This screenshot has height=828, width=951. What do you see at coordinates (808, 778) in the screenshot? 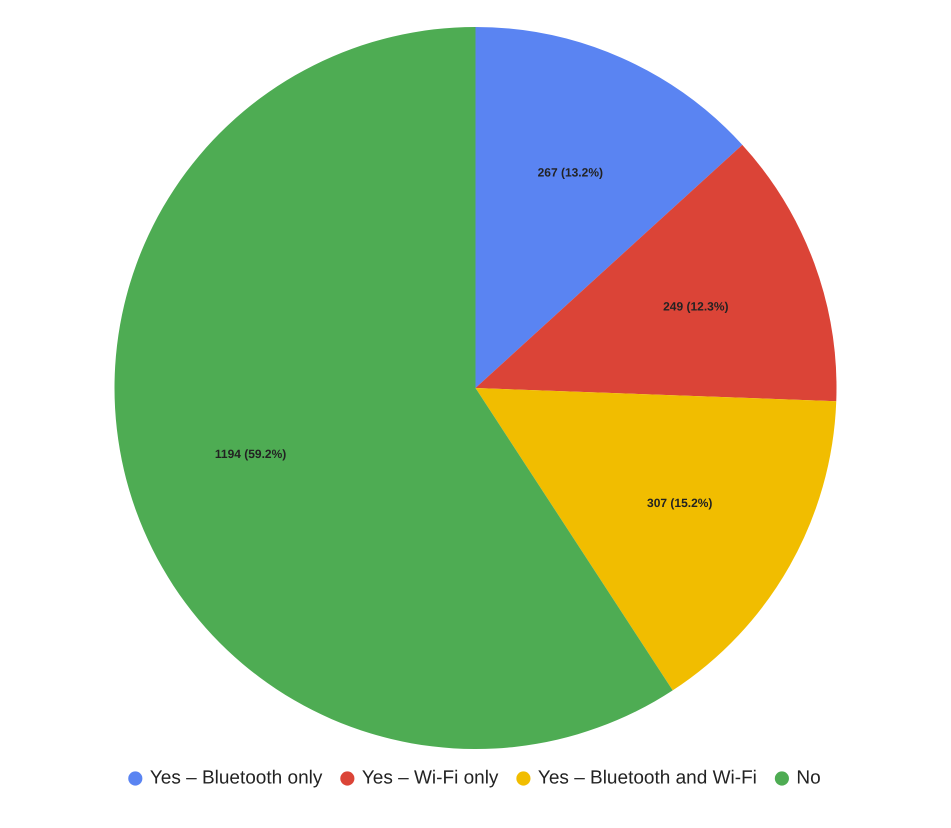
I see `legend-label: No` at bounding box center [808, 778].